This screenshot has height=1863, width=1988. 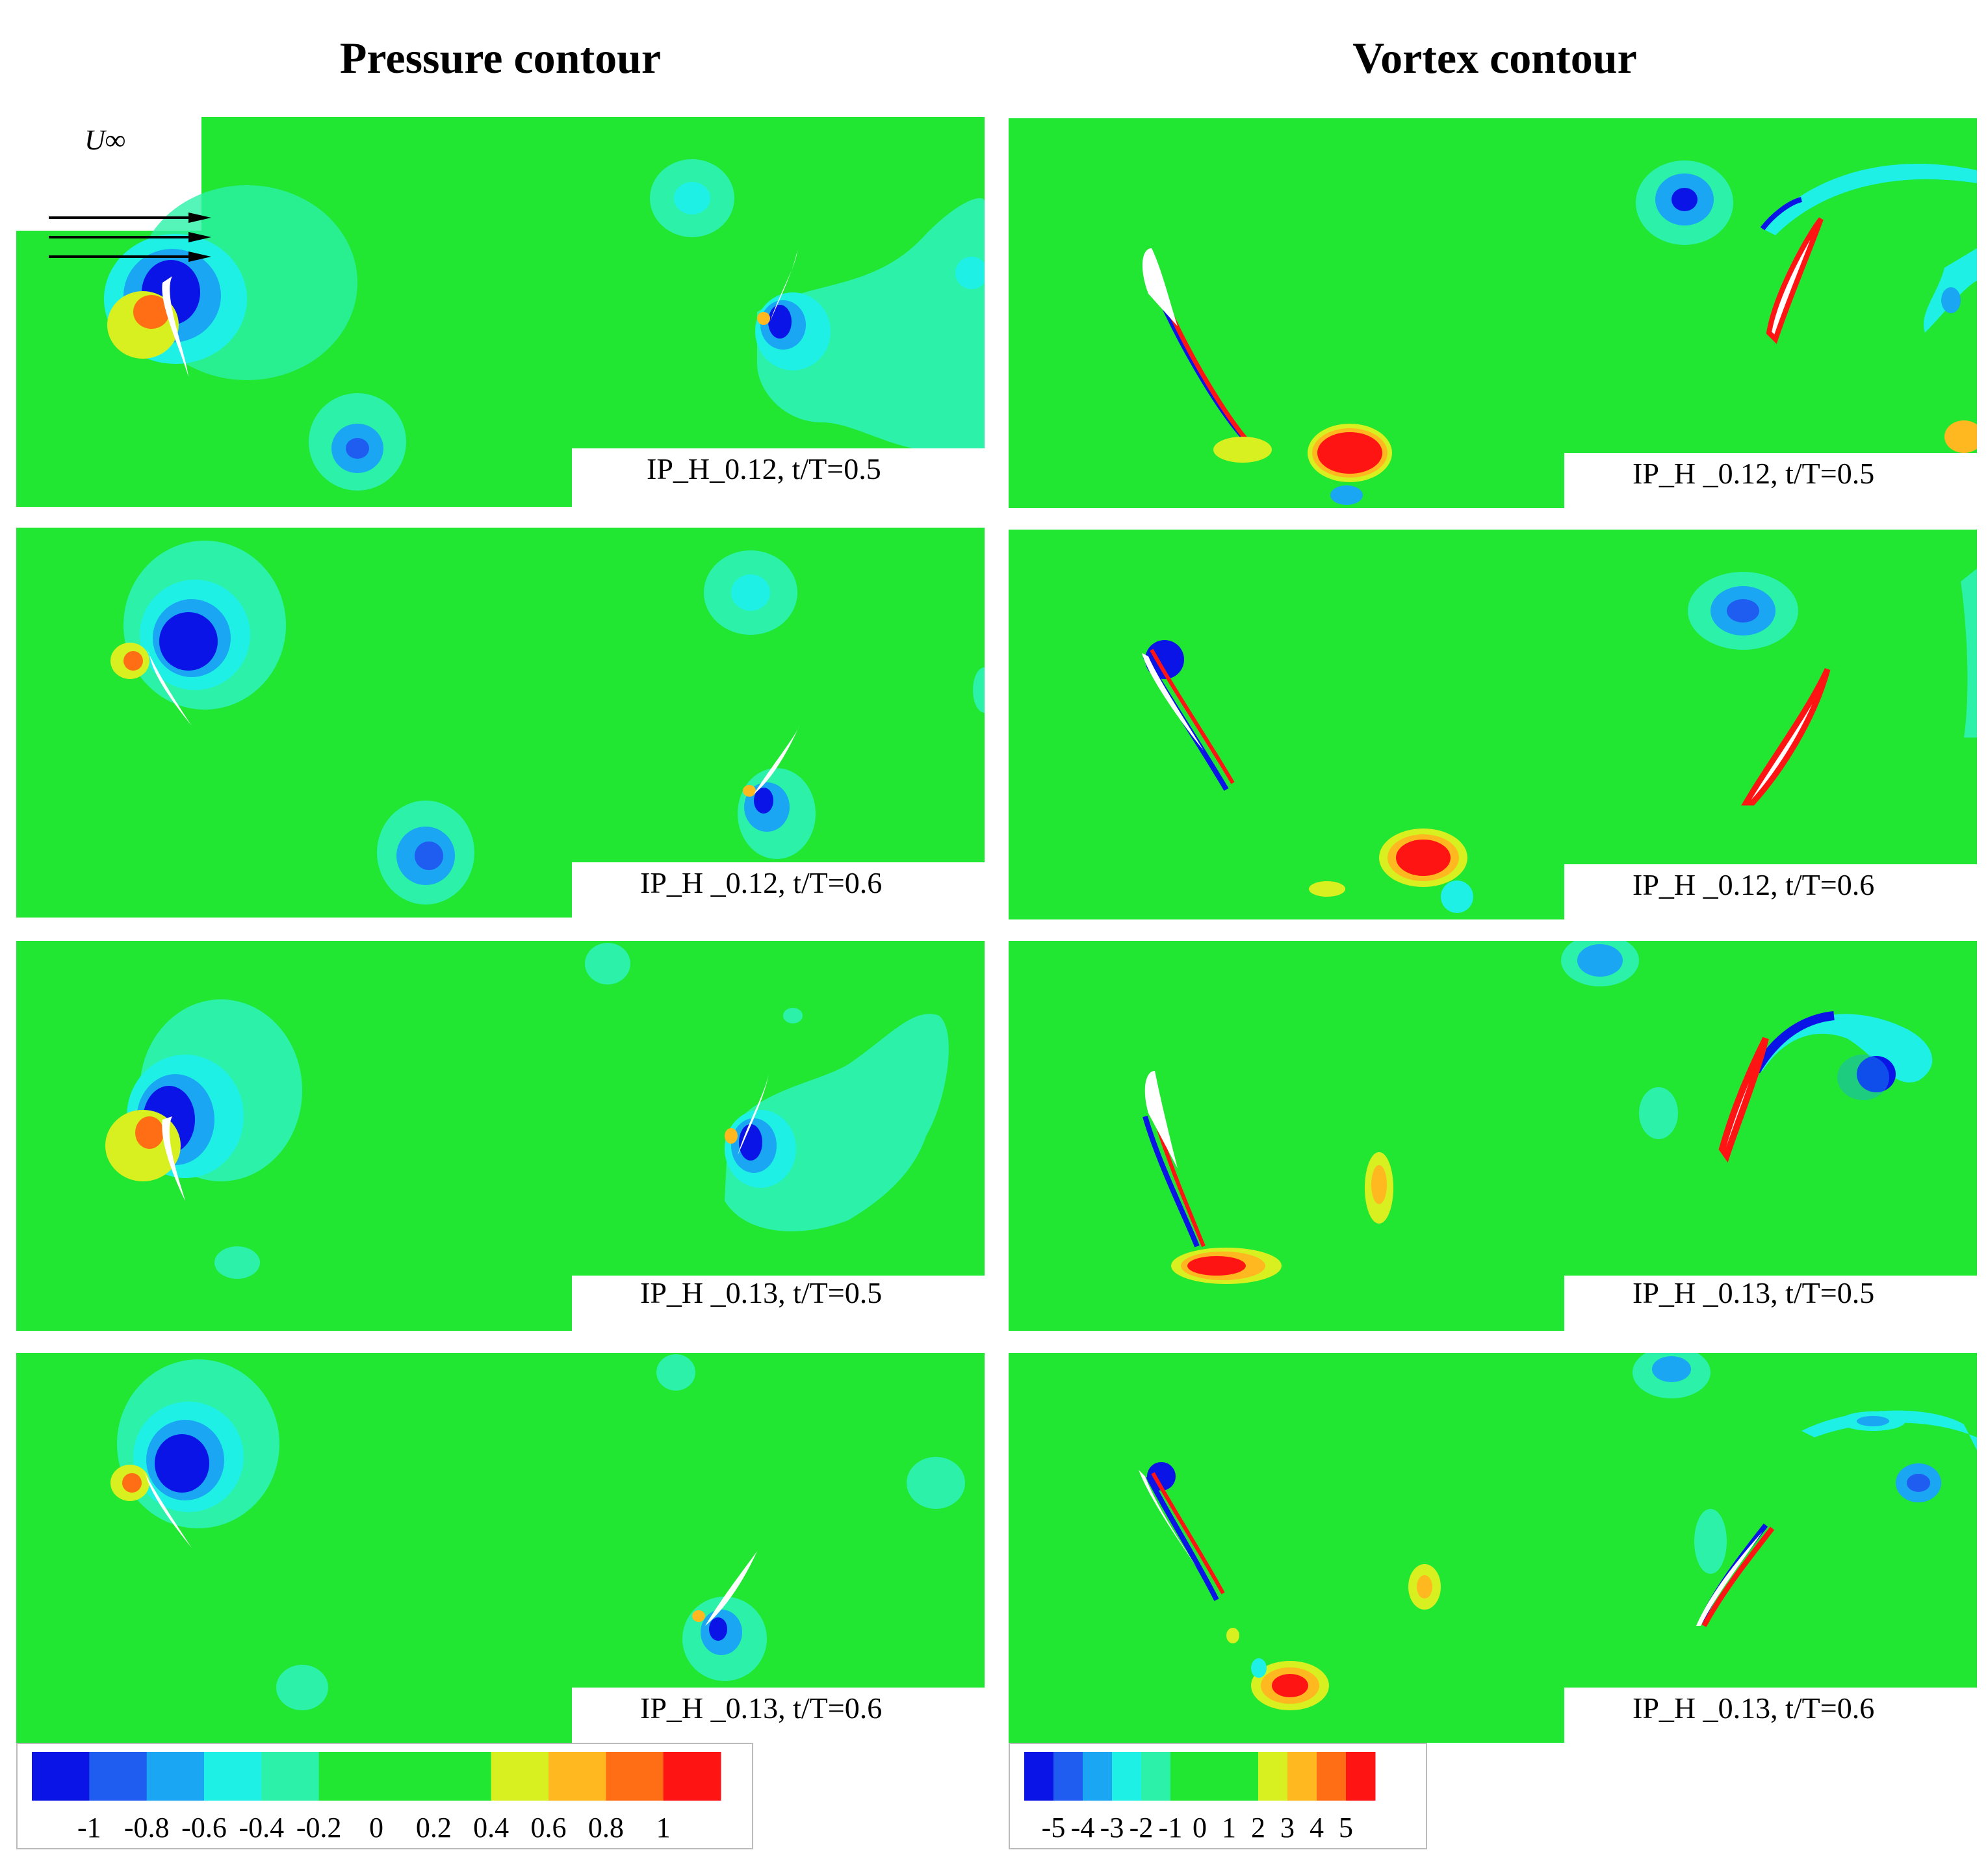 I want to click on vortex-panel-1: IP_H _0.12, t/T=0.5, so click(x=1493, y=313).